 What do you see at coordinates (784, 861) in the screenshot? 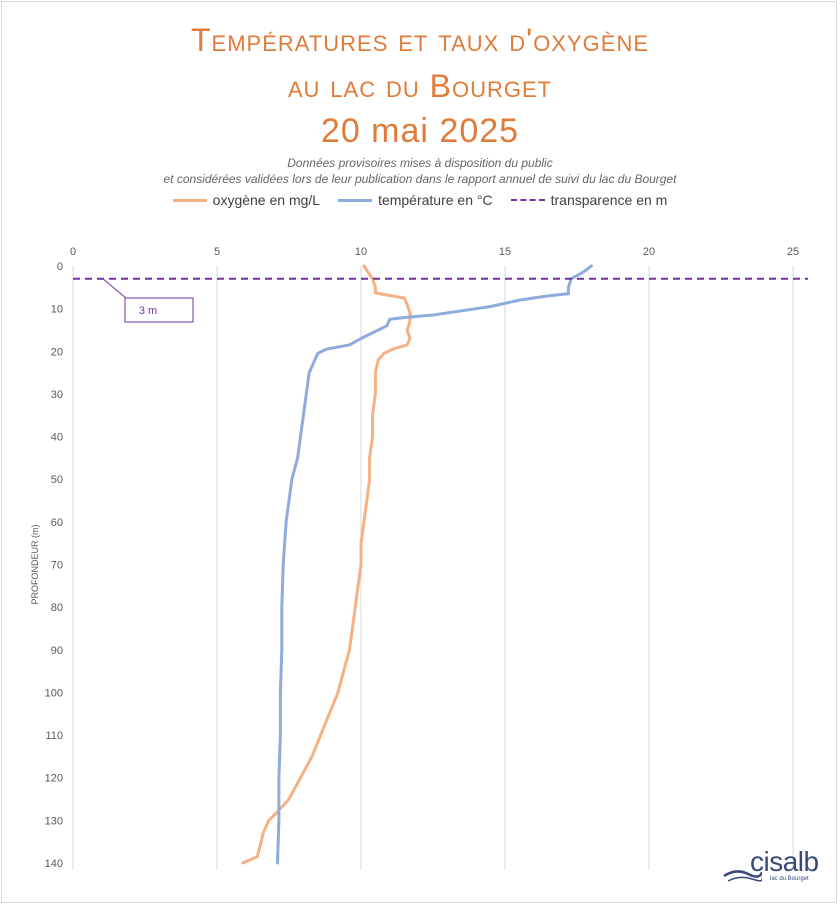
I see `logo-text: cisalb` at bounding box center [784, 861].